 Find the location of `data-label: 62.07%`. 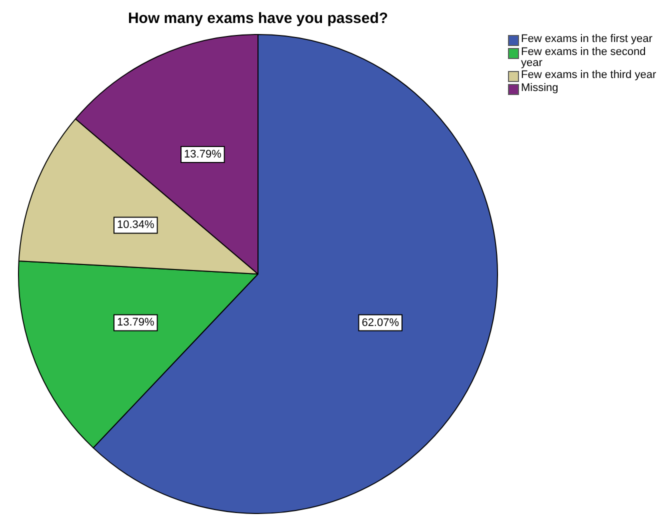

data-label: 62.07% is located at coordinates (381, 322).